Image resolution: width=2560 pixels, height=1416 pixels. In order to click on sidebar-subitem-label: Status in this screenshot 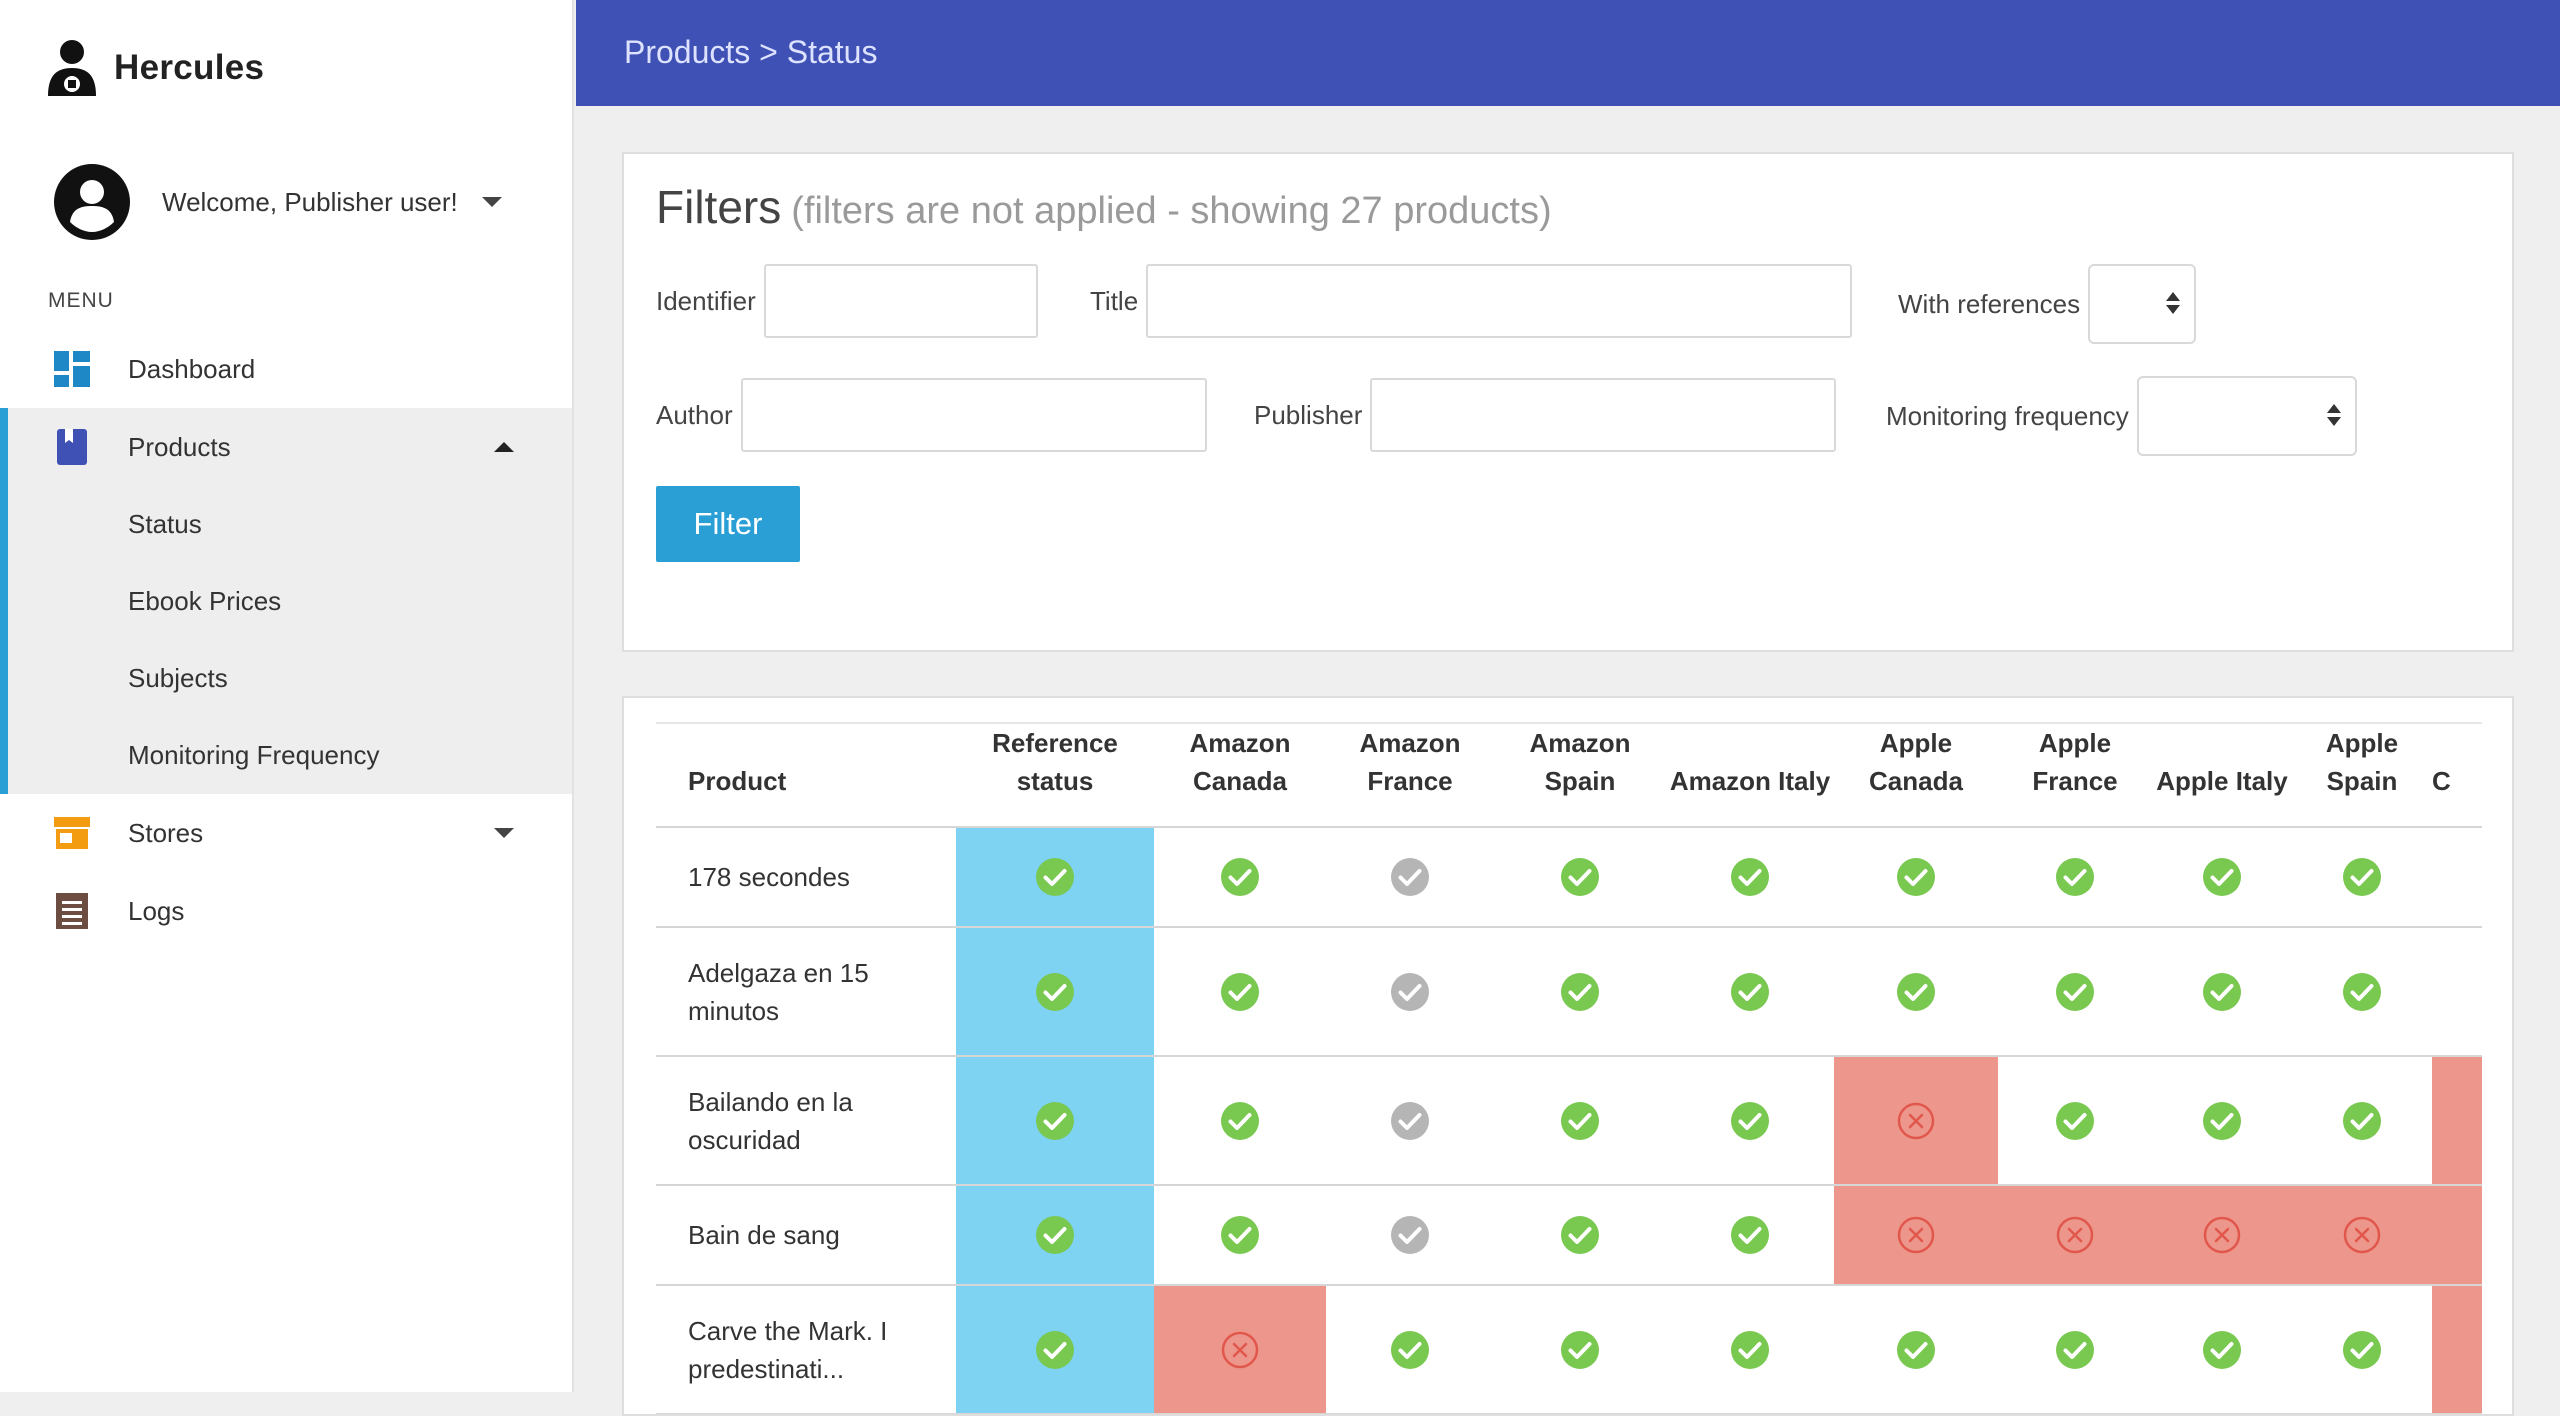, I will do `click(165, 524)`.